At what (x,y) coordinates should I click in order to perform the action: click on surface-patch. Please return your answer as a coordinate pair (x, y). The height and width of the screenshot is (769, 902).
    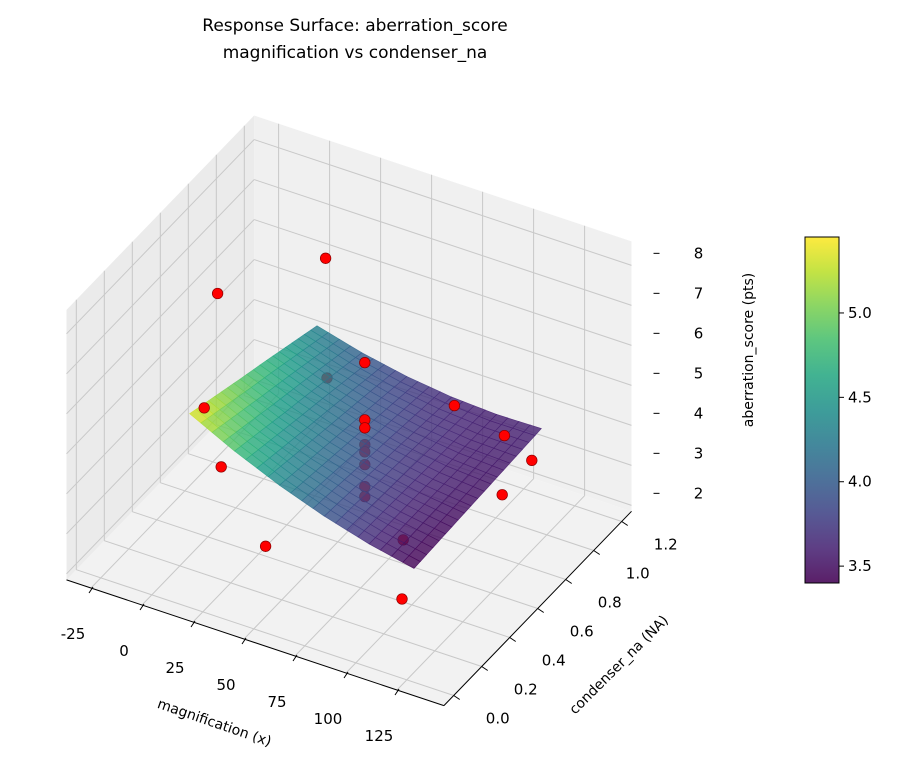
    Looking at the image, I should click on (411, 562).